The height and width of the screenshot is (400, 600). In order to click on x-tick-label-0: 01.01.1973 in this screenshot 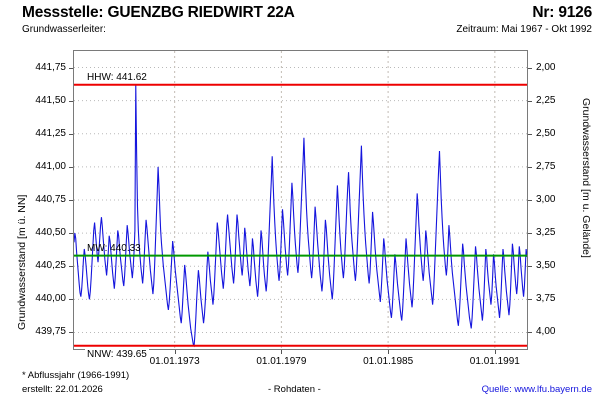, I will do `click(174, 361)`.